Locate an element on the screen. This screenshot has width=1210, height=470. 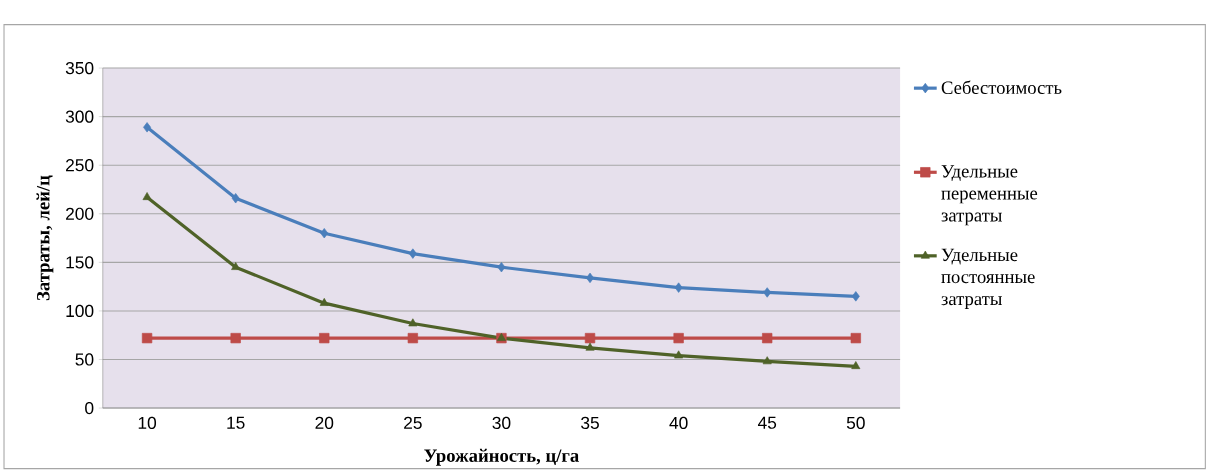
y-tick-label: 300 is located at coordinates (79, 116).